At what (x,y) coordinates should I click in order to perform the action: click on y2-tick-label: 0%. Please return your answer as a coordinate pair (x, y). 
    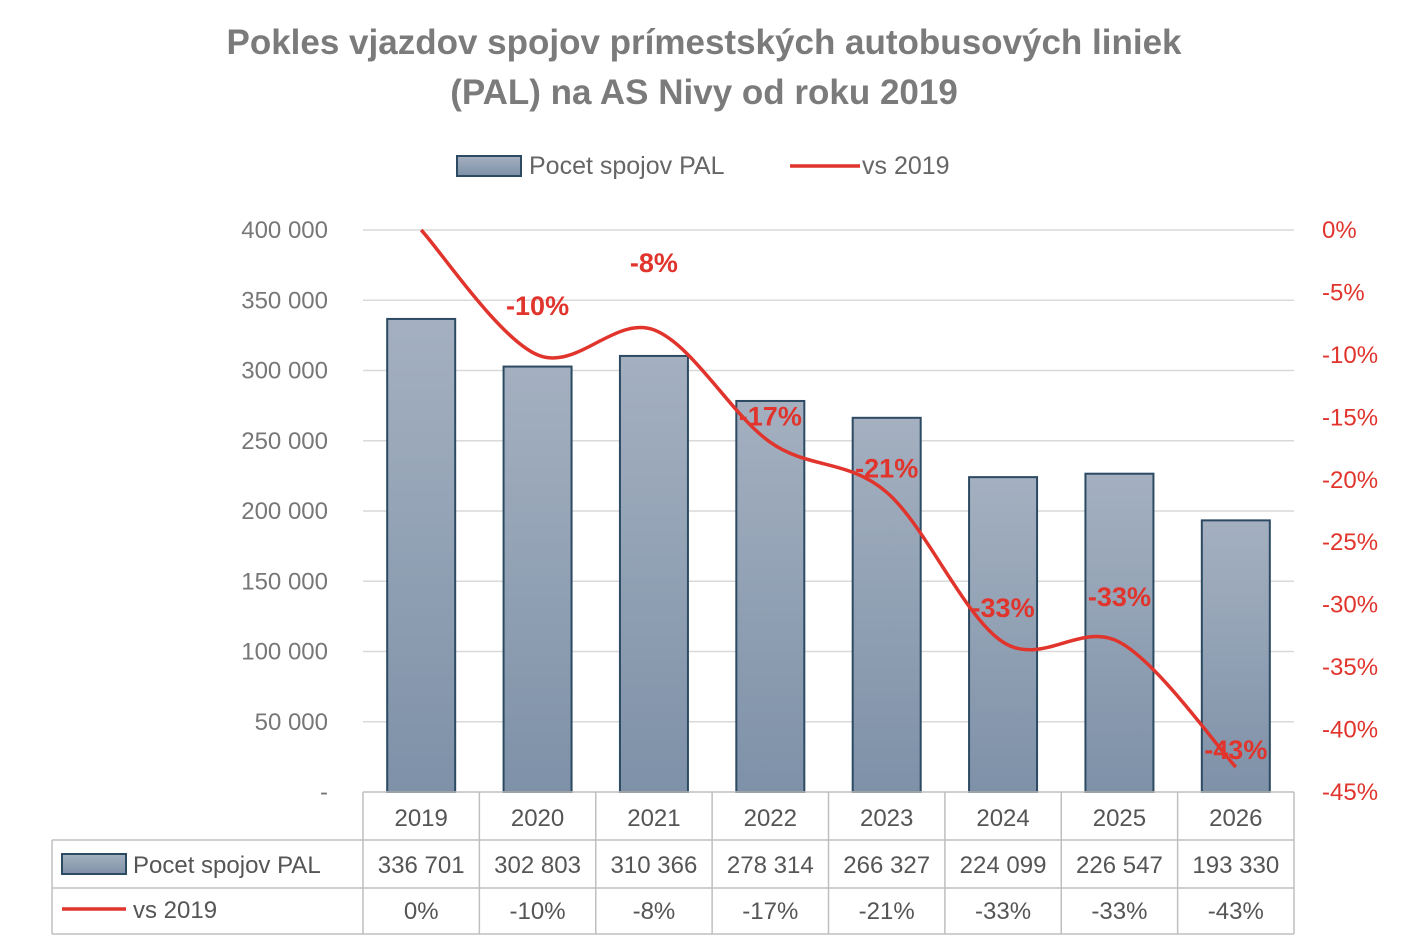
    Looking at the image, I should click on (1339, 230).